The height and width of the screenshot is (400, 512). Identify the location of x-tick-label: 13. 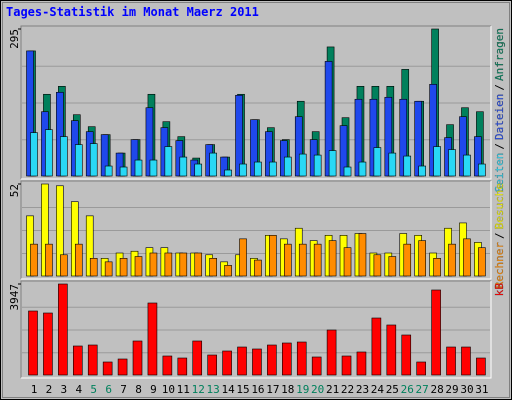
(213, 389).